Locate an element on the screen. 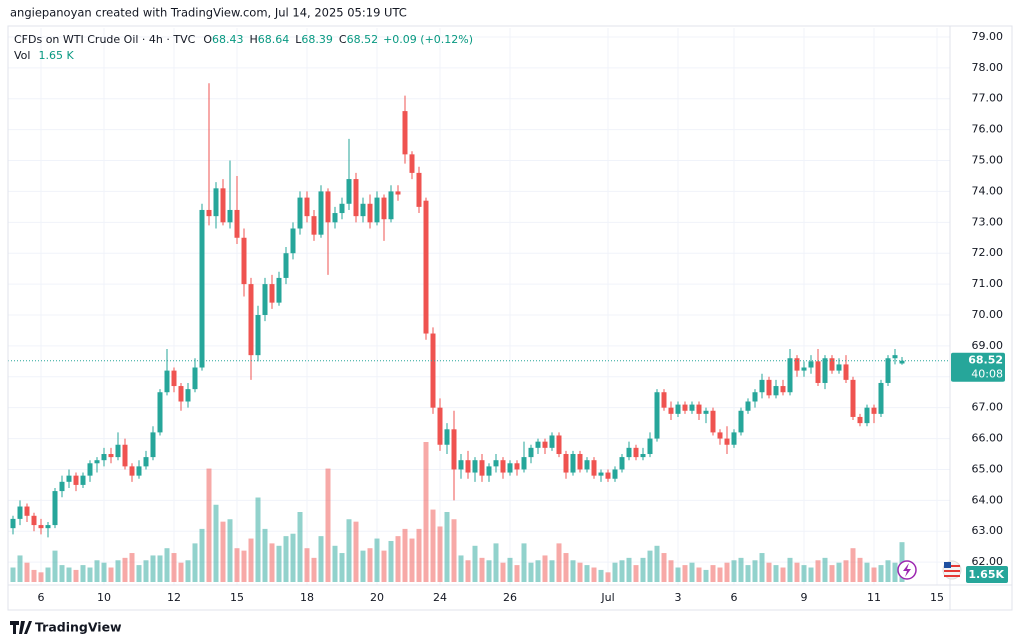 The height and width of the screenshot is (642, 1024). x-tick-label: 24 is located at coordinates (440, 597).